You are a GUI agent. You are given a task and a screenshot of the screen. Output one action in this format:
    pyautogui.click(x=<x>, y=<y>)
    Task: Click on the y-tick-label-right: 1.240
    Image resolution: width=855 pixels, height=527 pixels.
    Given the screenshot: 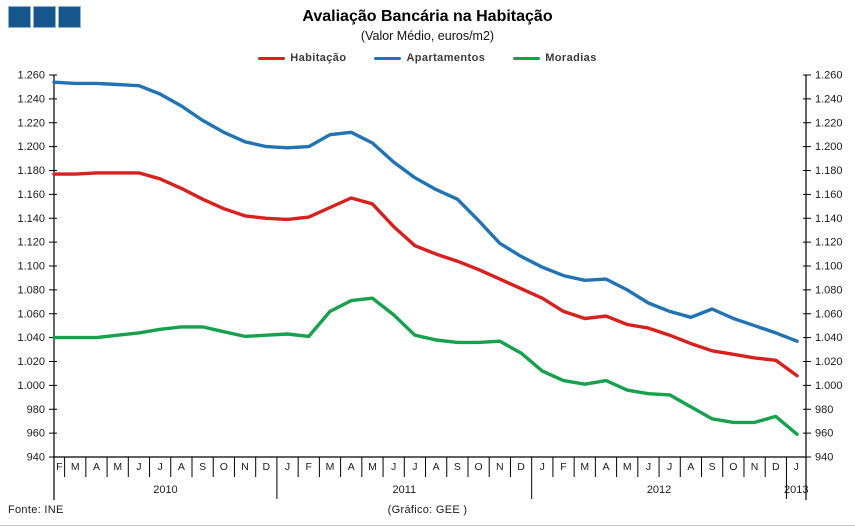 What is the action you would take?
    pyautogui.click(x=829, y=99)
    